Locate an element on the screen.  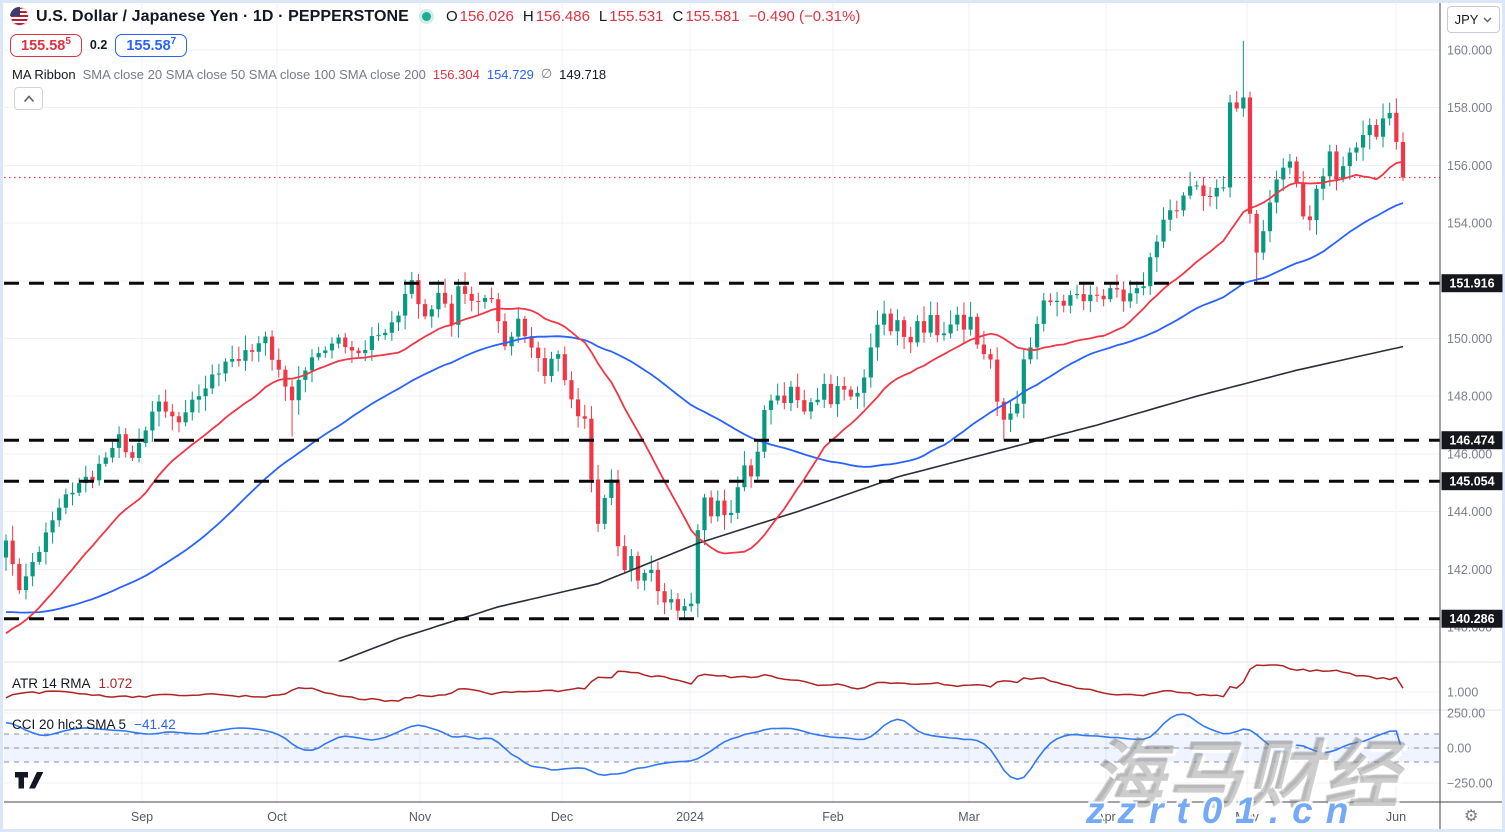
buy-button: 155.587 is located at coordinates (151, 45).